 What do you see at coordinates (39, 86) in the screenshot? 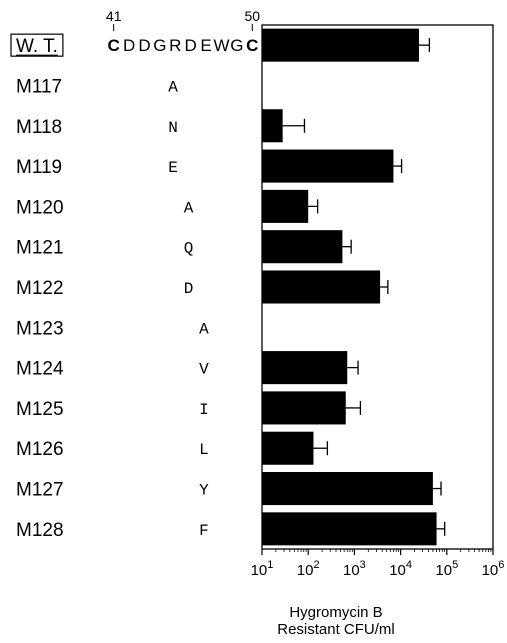
I see `row-label: M117` at bounding box center [39, 86].